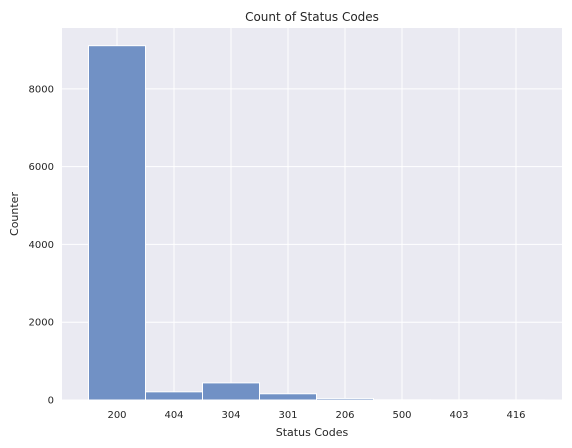 This screenshot has height=448, width=572. What do you see at coordinates (515, 415) in the screenshot?
I see `x-tick-label: 416` at bounding box center [515, 415].